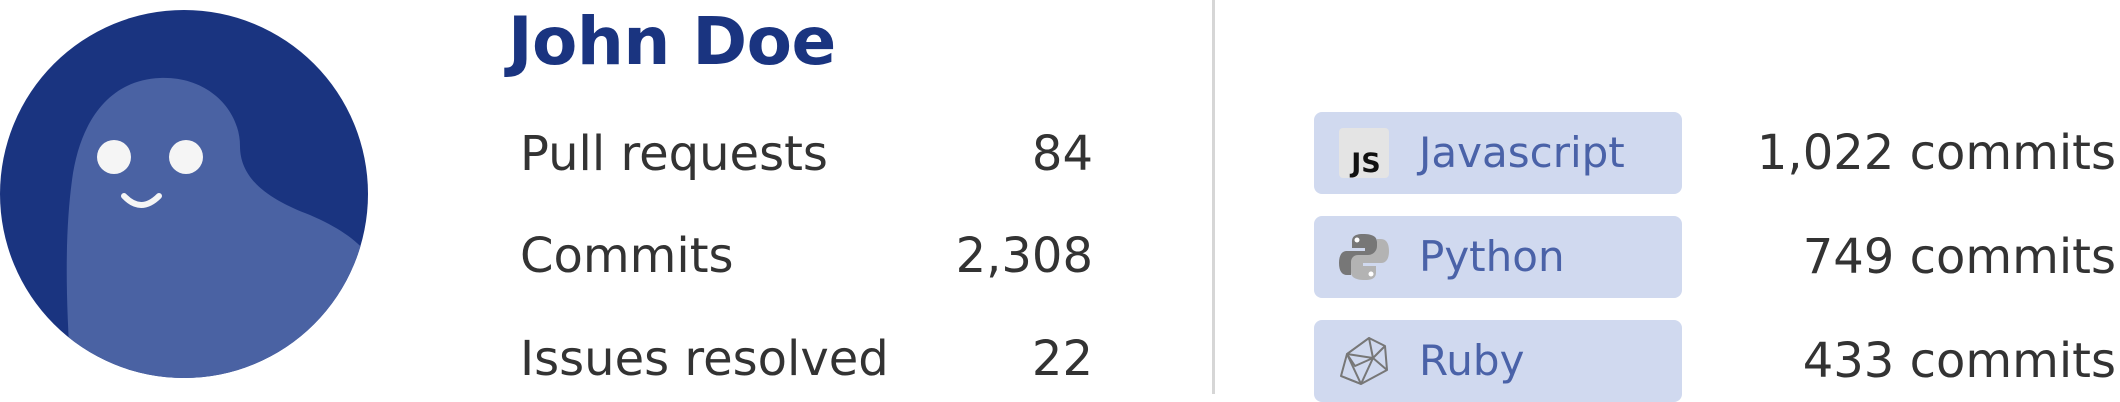  Describe the element at coordinates (1959, 361) in the screenshot. I see `language-commits: 433 commits` at that location.